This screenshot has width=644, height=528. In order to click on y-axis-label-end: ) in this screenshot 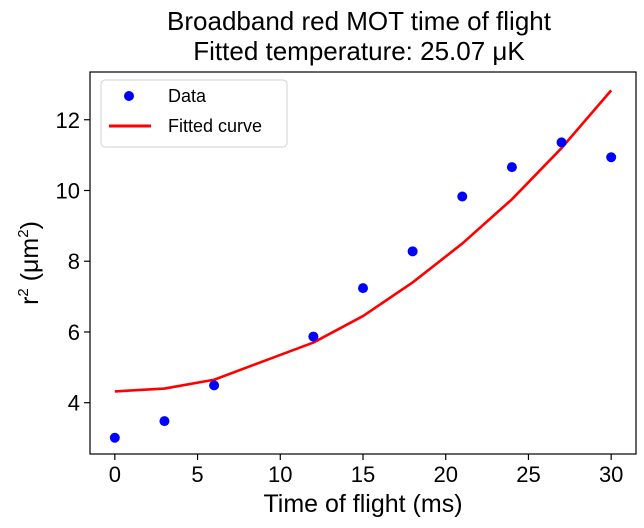, I will do `click(30, 225)`.